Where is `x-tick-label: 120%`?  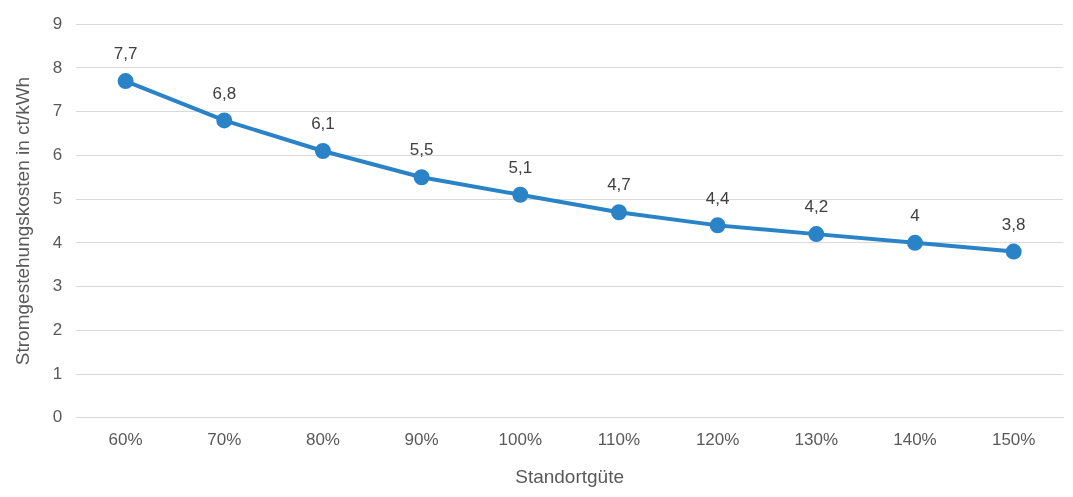 x-tick-label: 120% is located at coordinates (717, 439).